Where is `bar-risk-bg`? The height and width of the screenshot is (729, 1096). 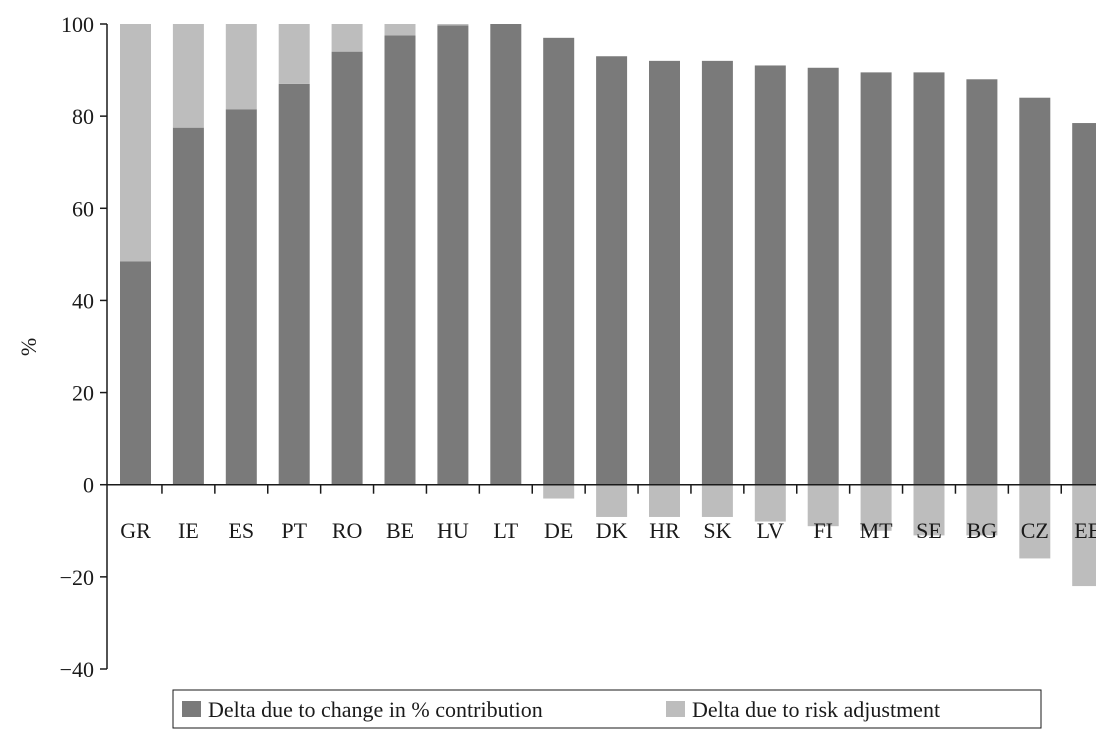
bar-risk-bg is located at coordinates (982, 510).